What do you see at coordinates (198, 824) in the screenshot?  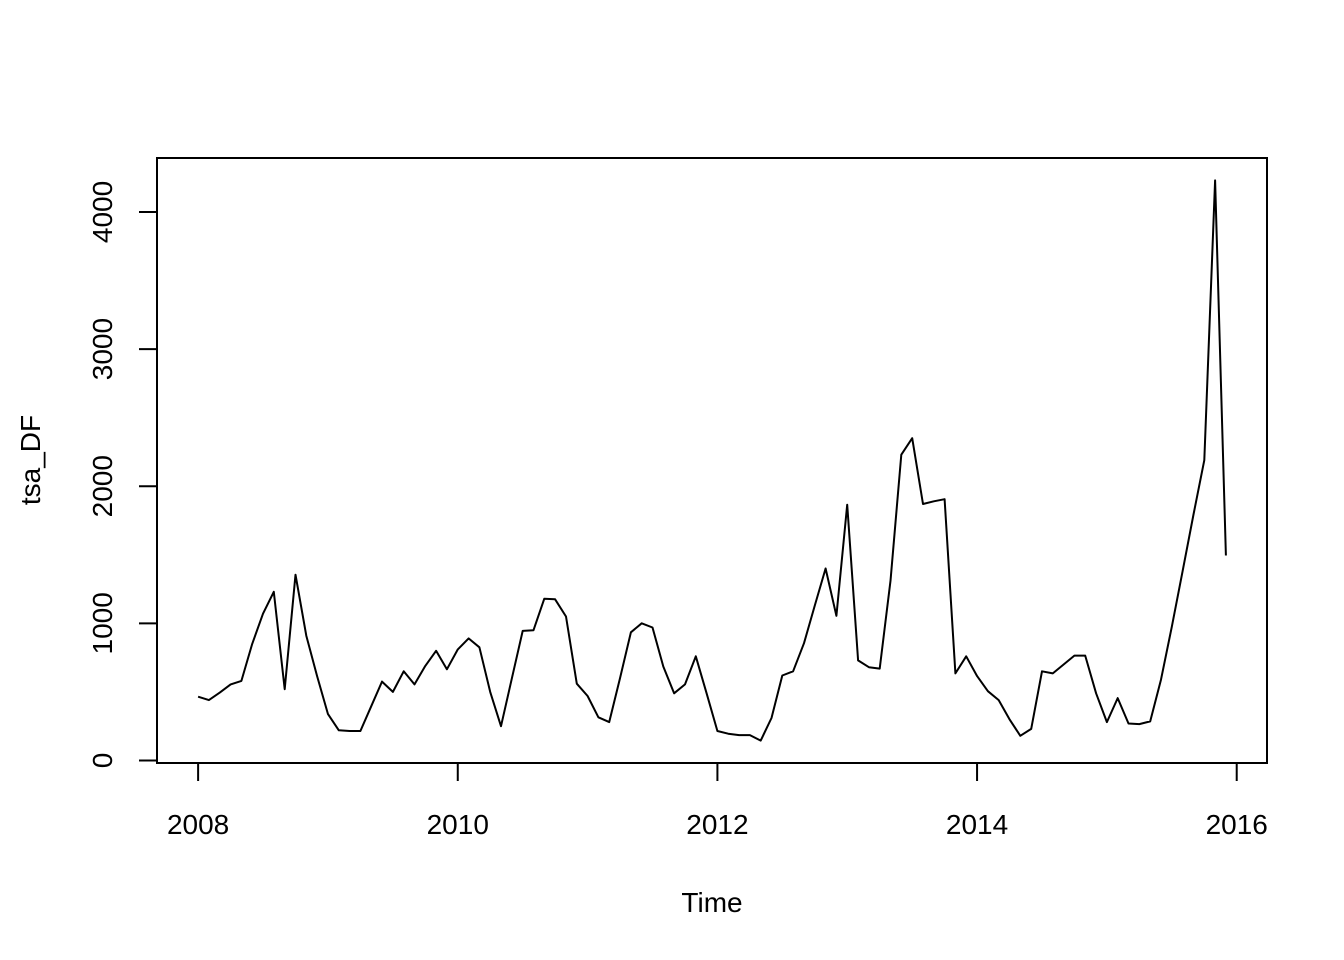 I see `x-tick-label: 2008` at bounding box center [198, 824].